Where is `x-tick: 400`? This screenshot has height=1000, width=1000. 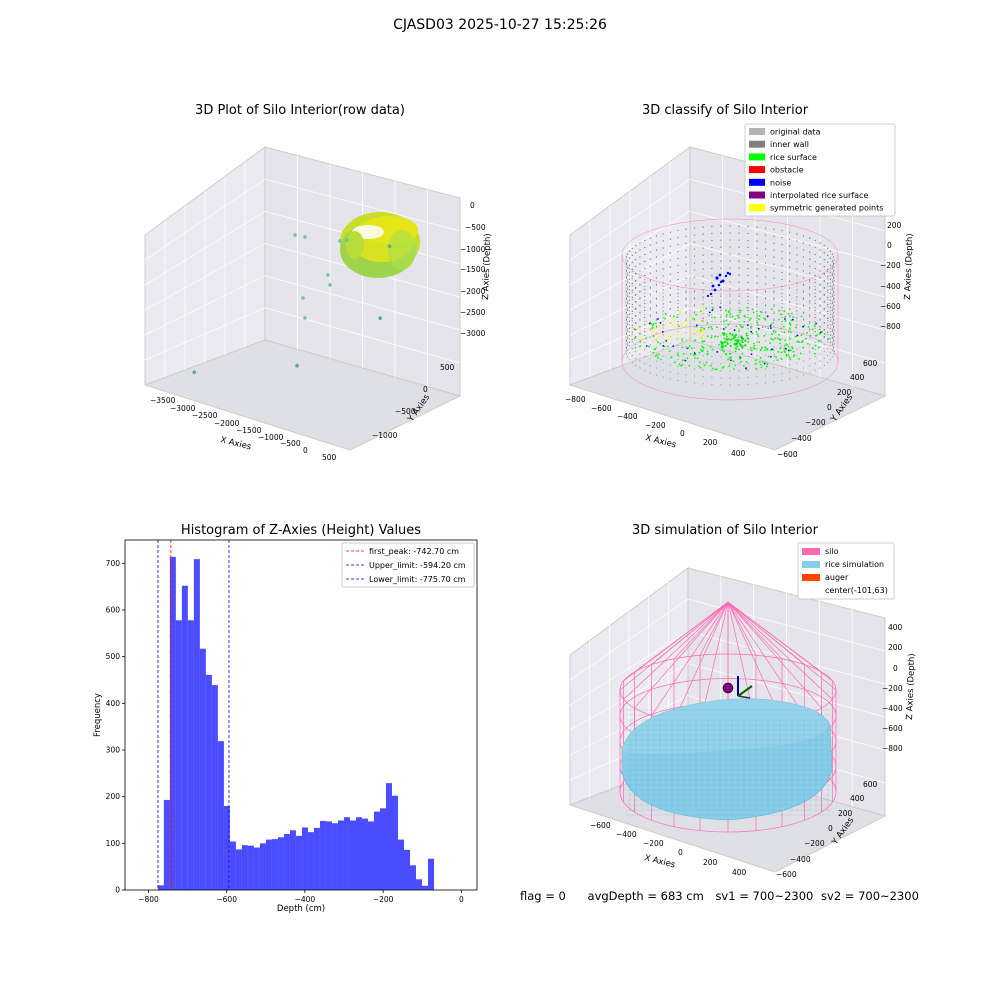
x-tick: 400 is located at coordinates (738, 453).